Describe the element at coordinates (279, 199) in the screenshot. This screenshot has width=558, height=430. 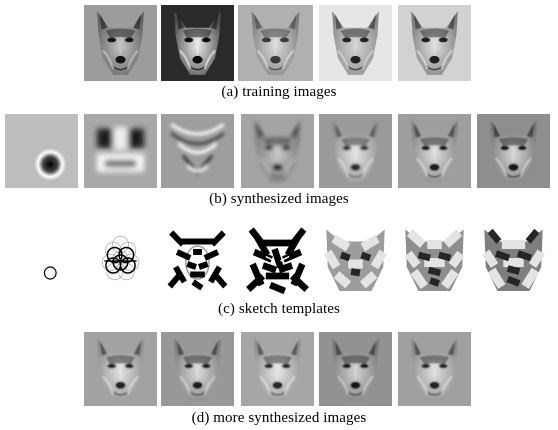
I see `caption-synthesized-images: (b) synthesized images` at that location.